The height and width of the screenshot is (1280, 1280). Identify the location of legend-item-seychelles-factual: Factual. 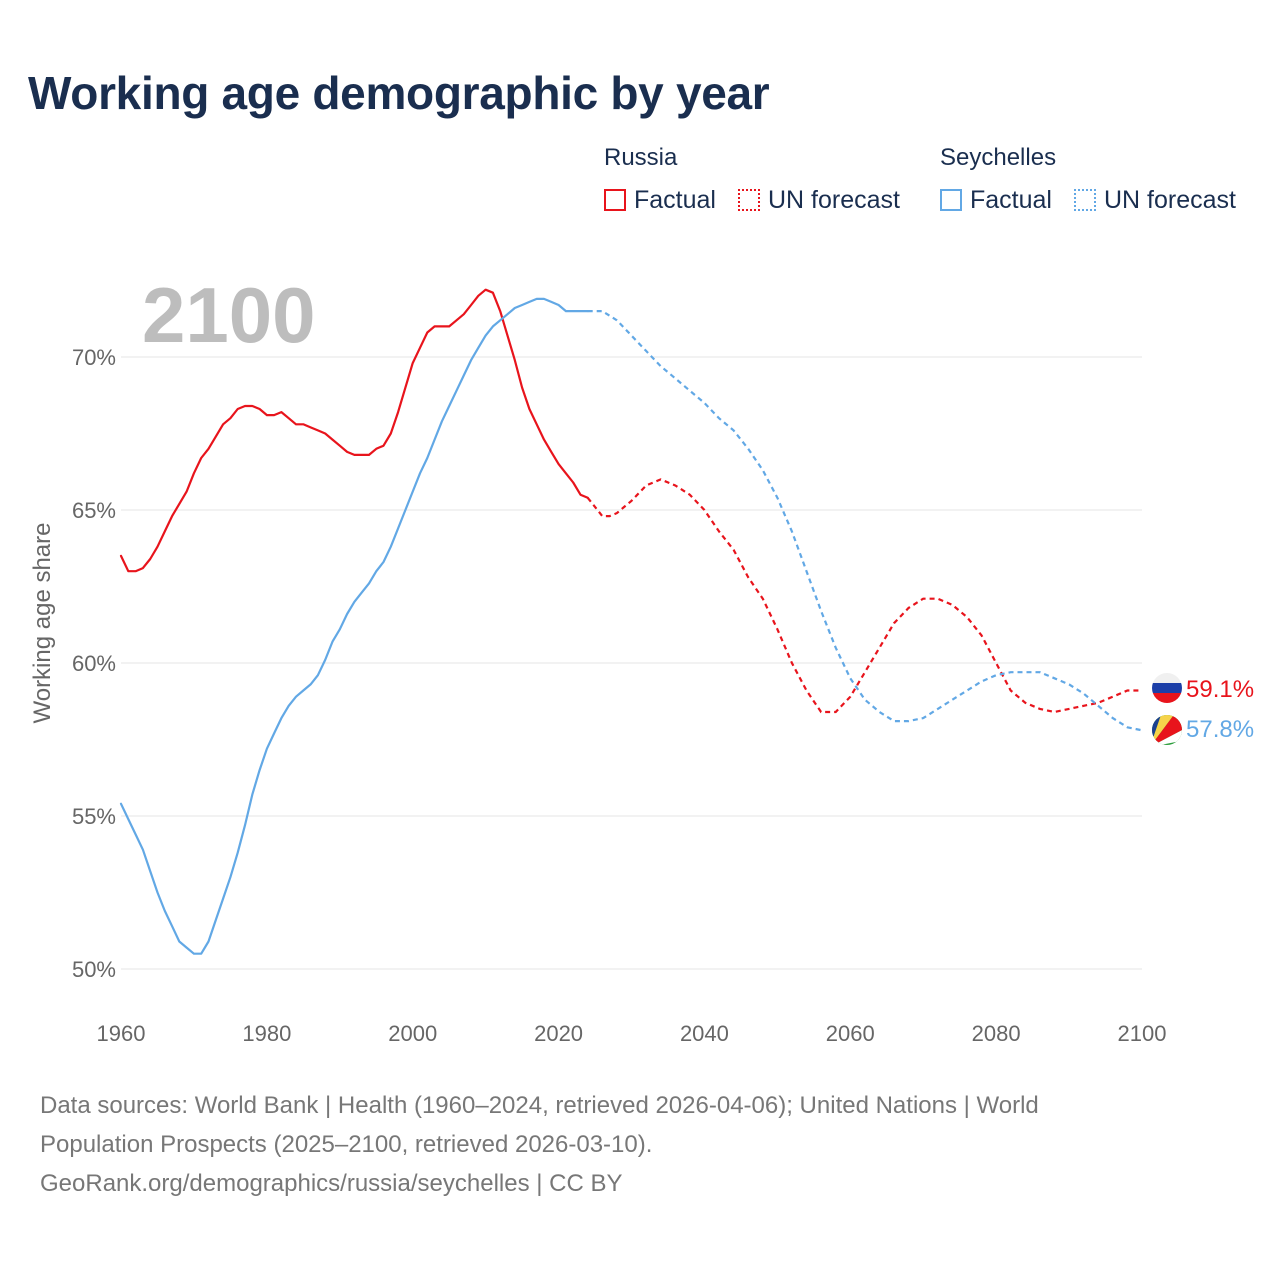
(996, 200).